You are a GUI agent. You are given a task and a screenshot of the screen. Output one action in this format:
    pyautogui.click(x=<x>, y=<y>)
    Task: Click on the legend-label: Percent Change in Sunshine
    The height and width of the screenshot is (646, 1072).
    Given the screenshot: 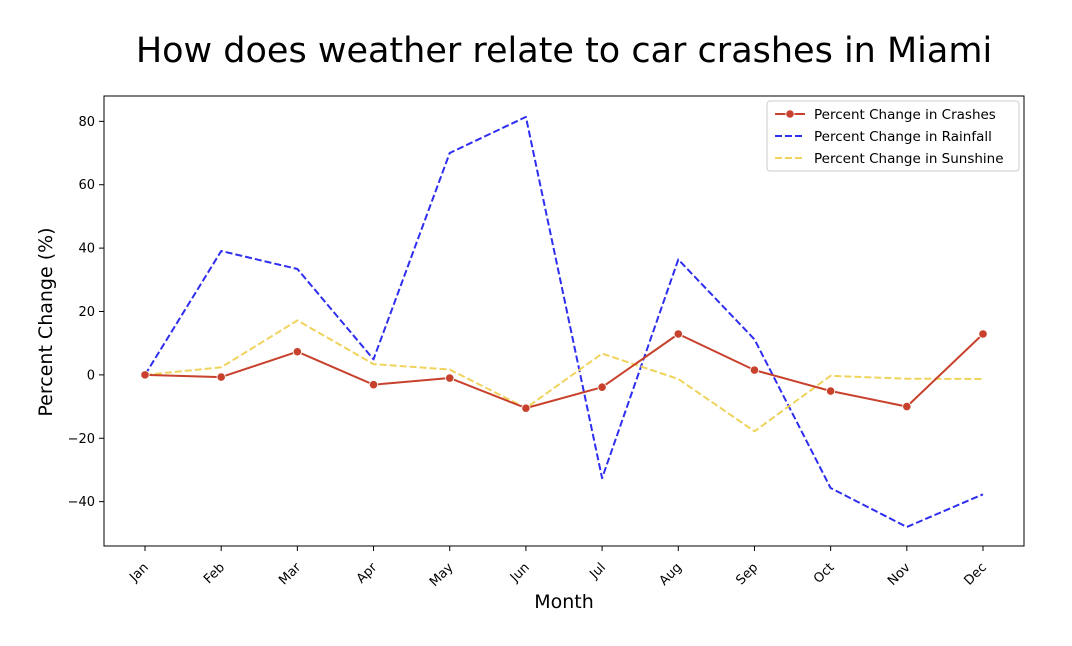 What is the action you would take?
    pyautogui.click(x=909, y=159)
    